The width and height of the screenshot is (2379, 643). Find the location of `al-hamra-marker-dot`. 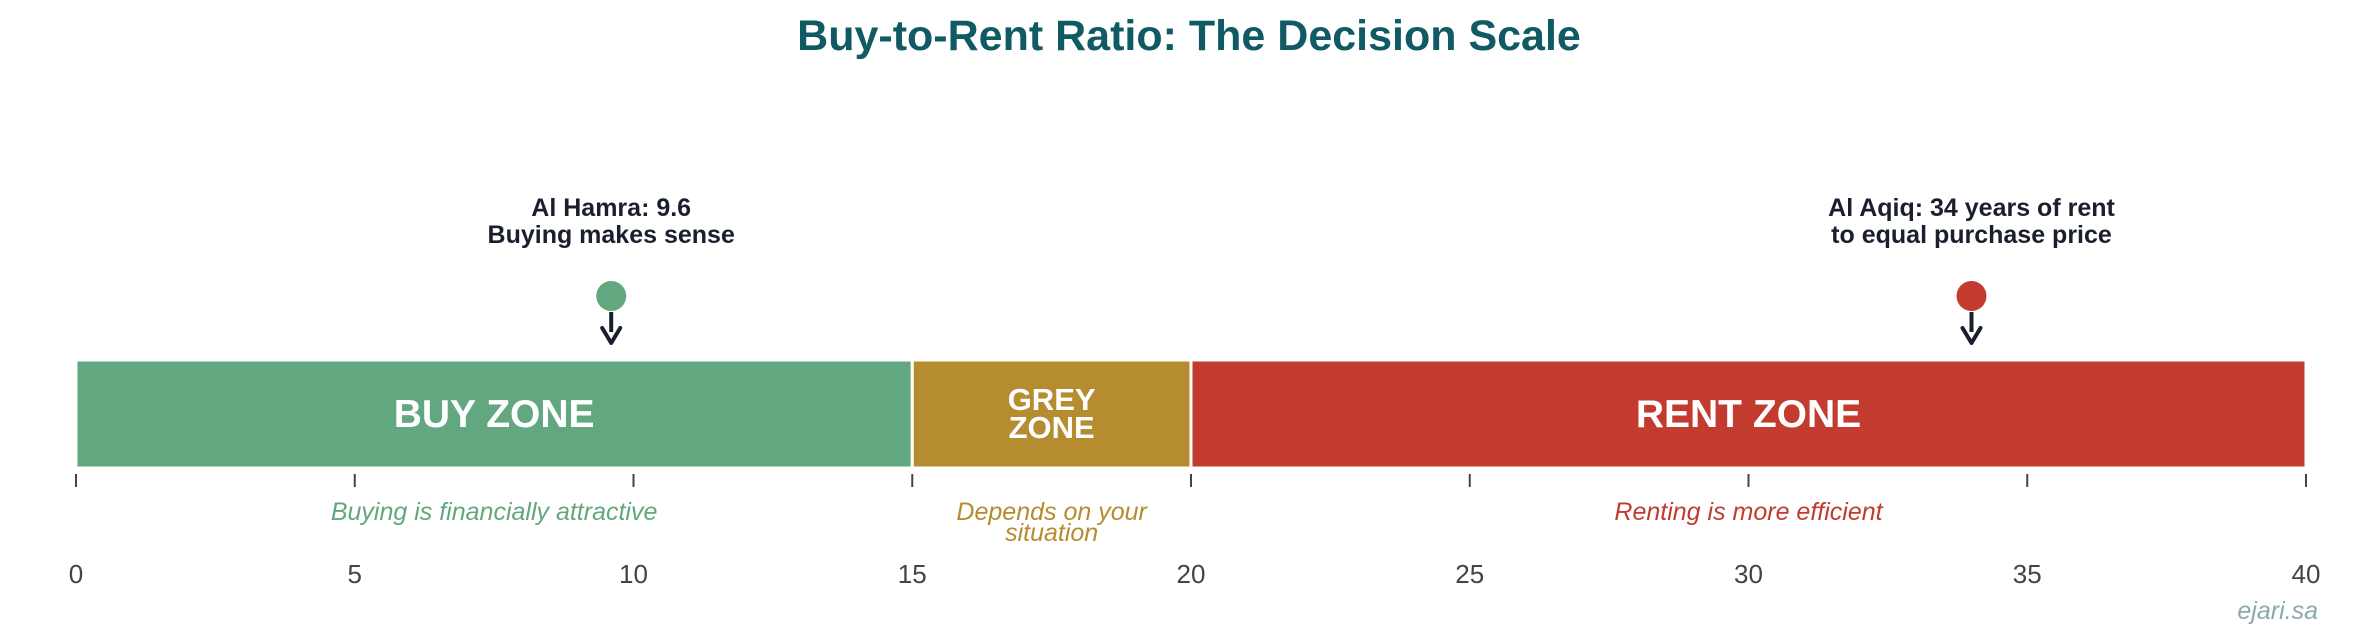

al-hamra-marker-dot is located at coordinates (611, 296).